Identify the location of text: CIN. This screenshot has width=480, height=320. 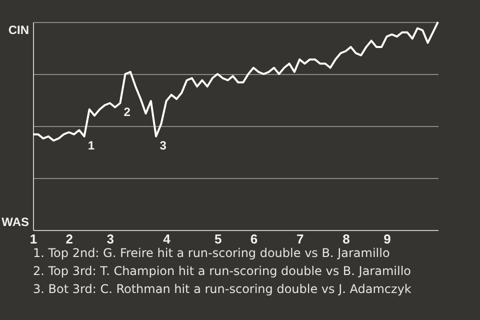
(18, 30).